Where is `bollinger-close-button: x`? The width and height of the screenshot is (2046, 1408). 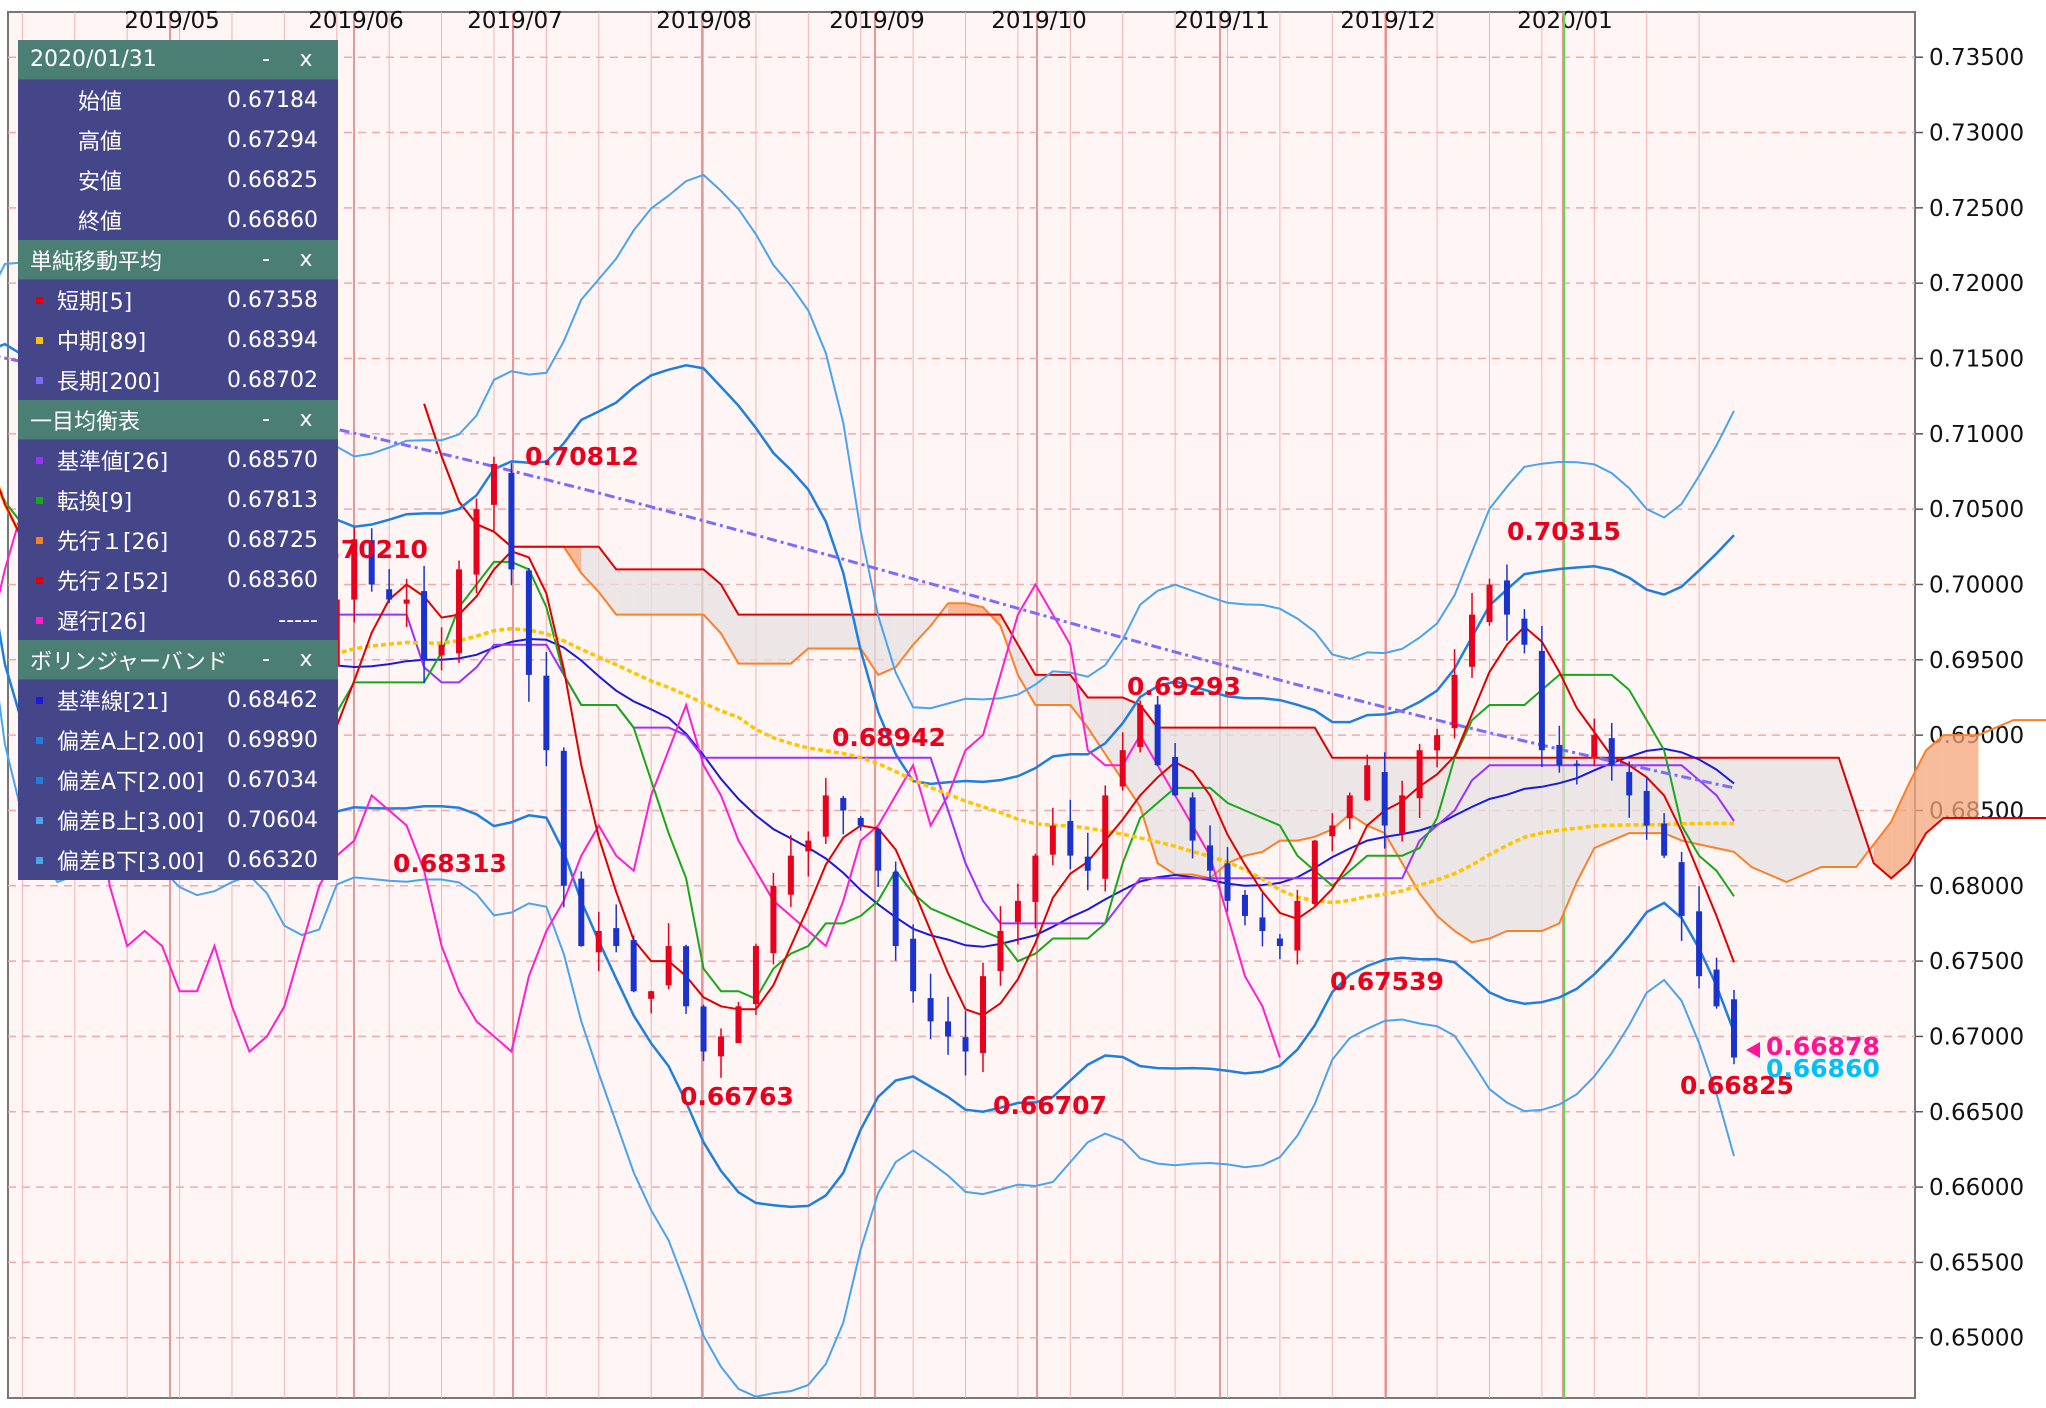 bollinger-close-button: x is located at coordinates (306, 659).